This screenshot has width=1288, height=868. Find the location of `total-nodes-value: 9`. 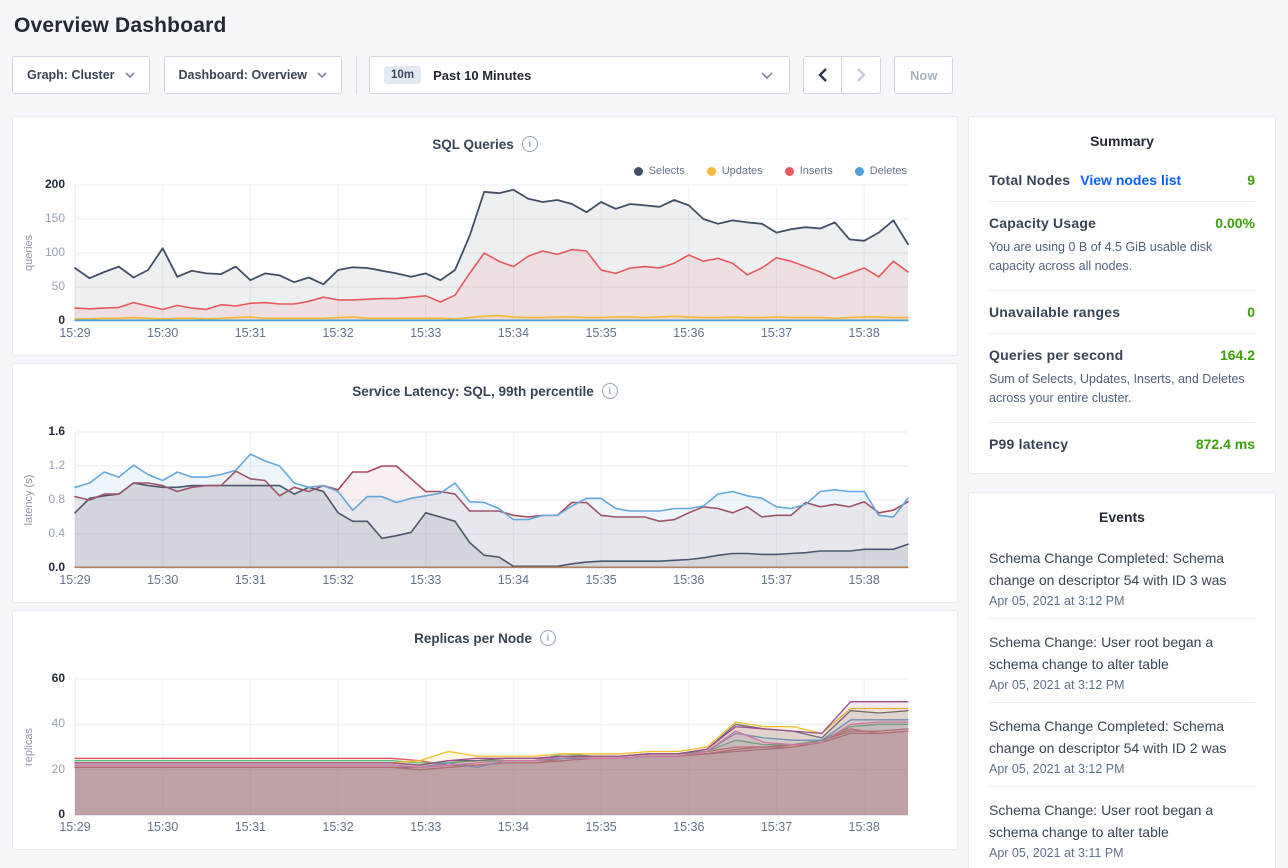

total-nodes-value: 9 is located at coordinates (1251, 180).